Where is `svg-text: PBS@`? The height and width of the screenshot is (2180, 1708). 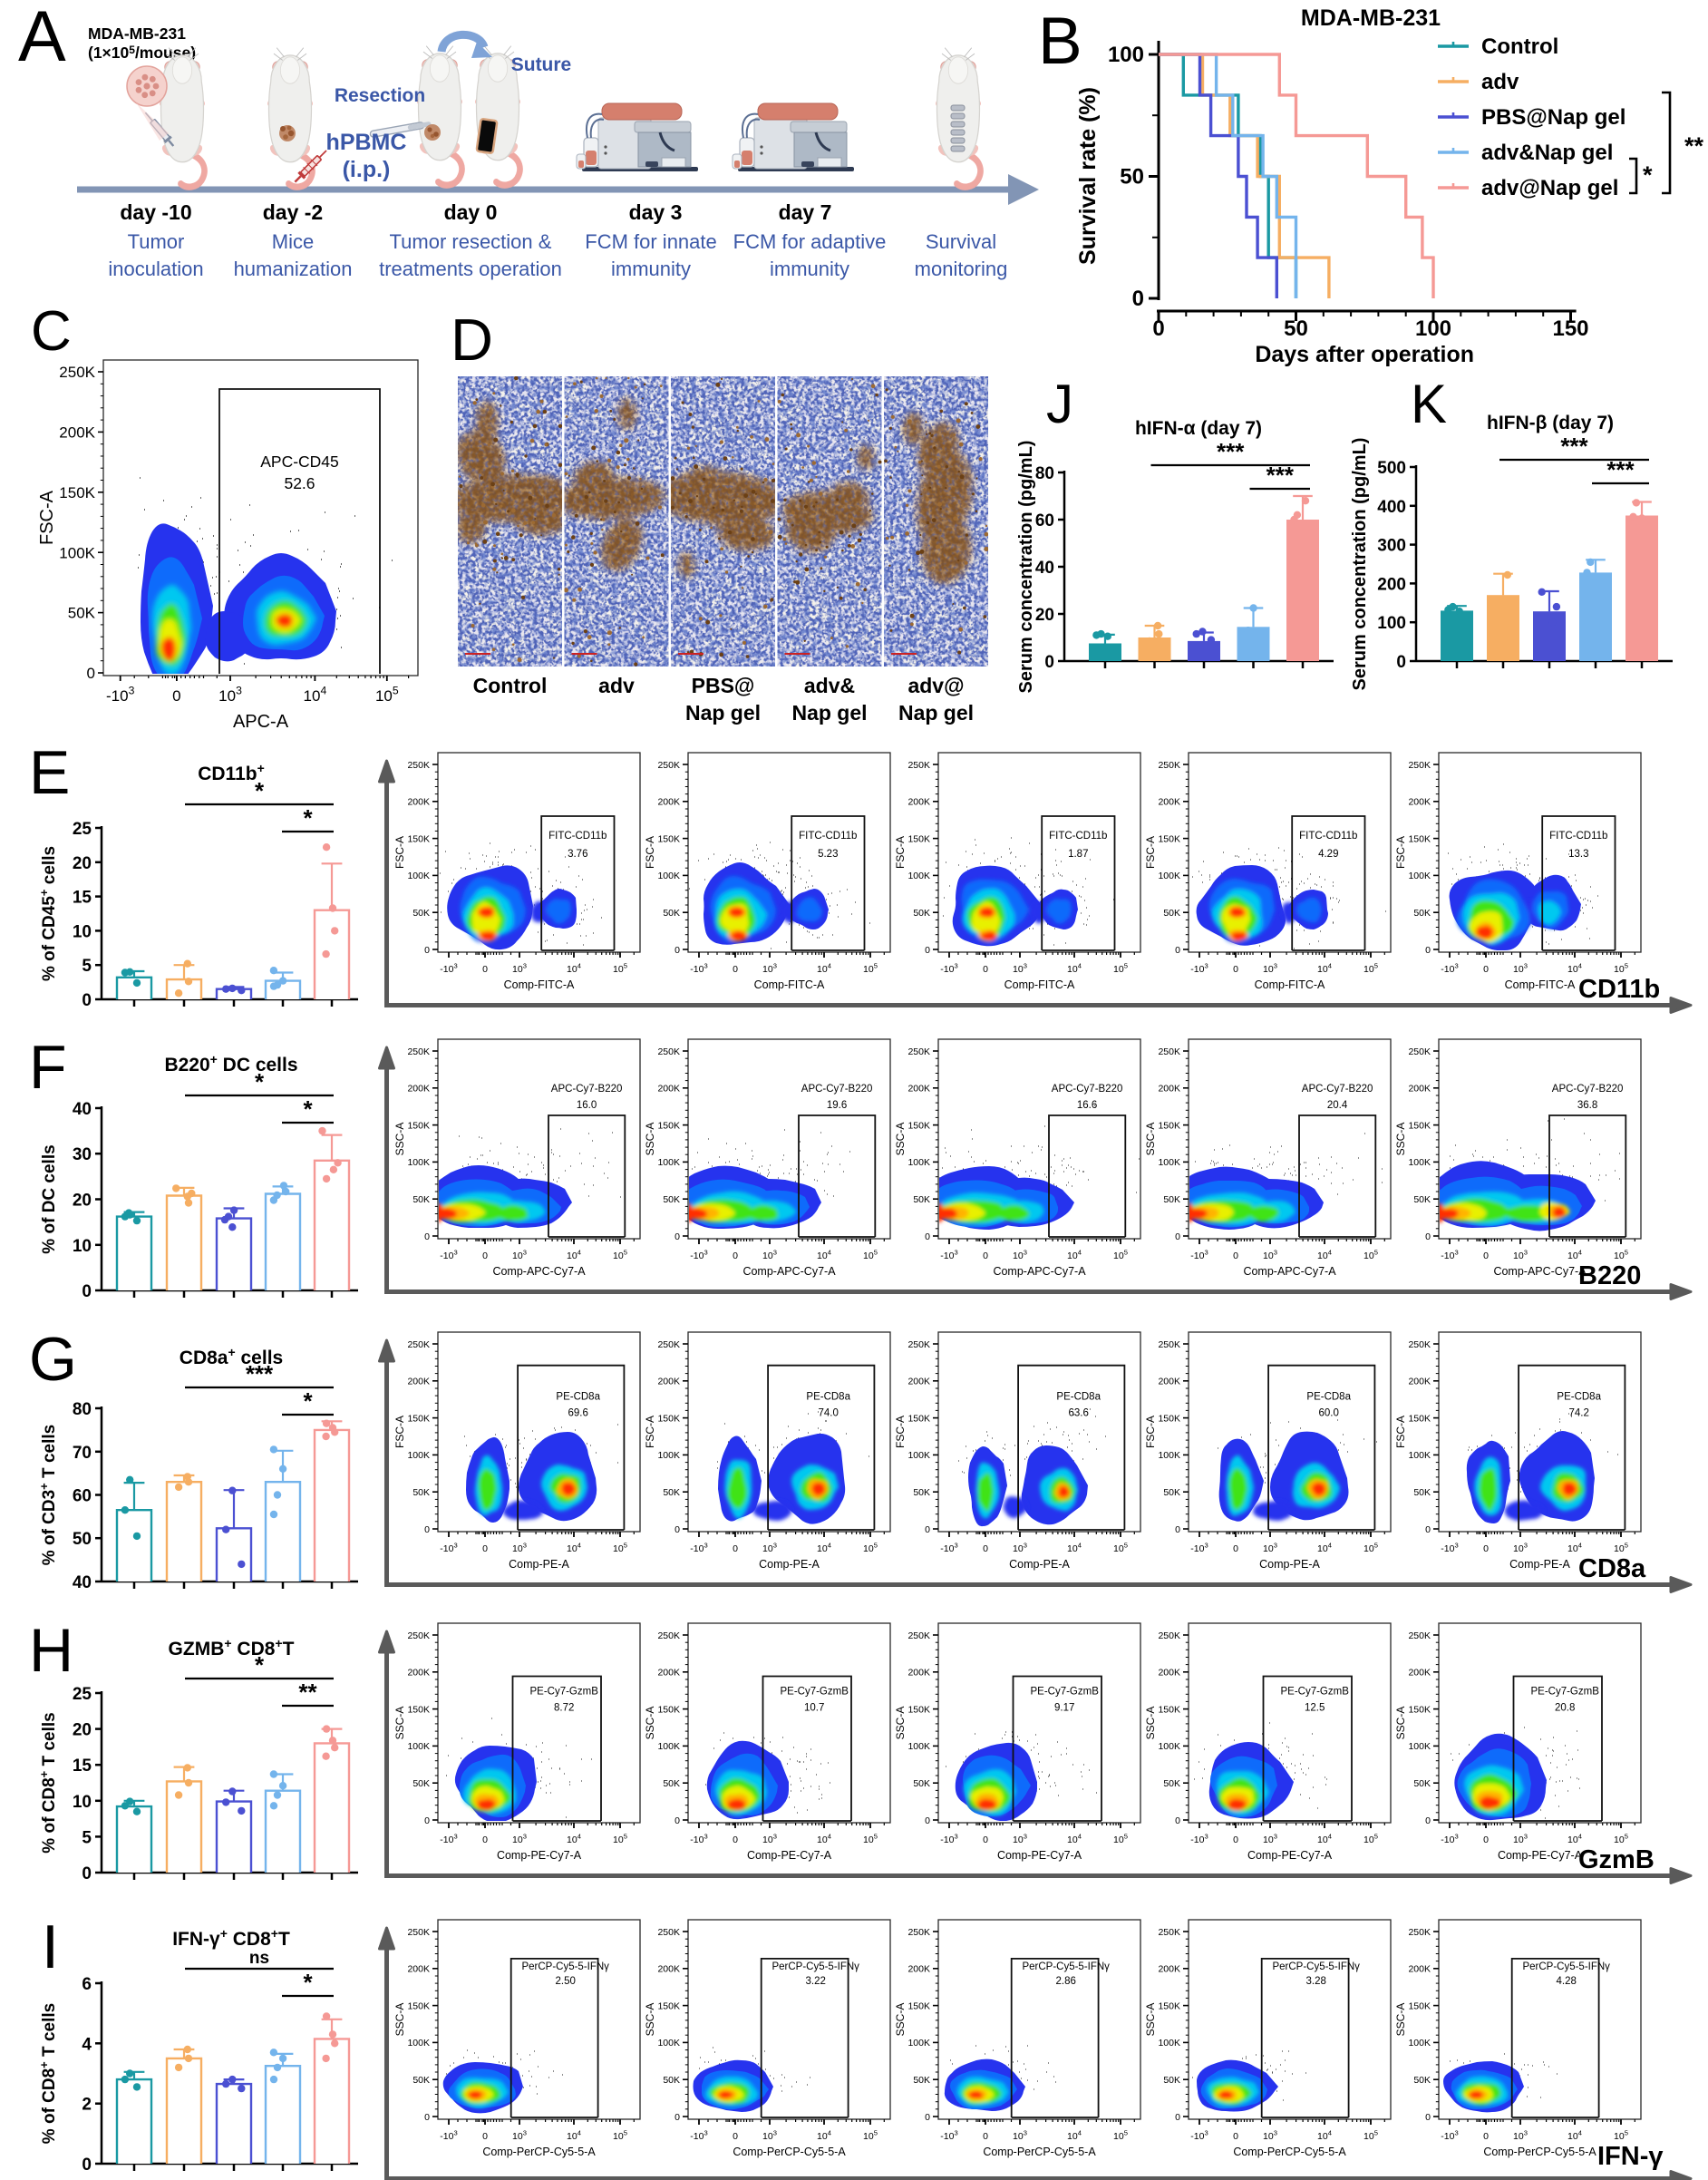
svg-text: PBS@ is located at coordinates (723, 685).